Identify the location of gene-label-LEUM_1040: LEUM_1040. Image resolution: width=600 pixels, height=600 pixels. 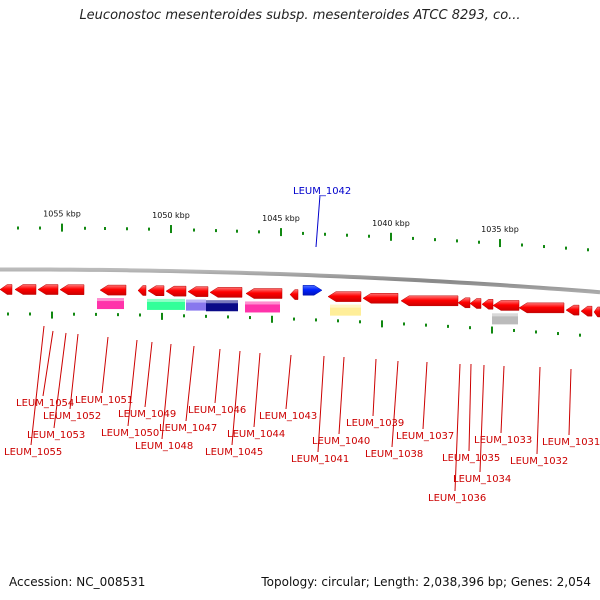
(341, 441).